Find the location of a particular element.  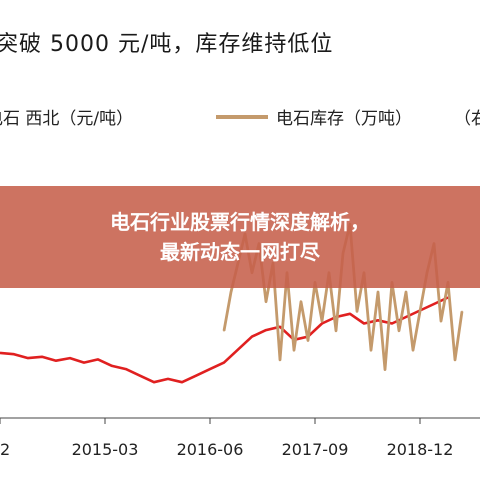

legend-label-inventory: 电石库存（万吨） is located at coordinates (344, 119).